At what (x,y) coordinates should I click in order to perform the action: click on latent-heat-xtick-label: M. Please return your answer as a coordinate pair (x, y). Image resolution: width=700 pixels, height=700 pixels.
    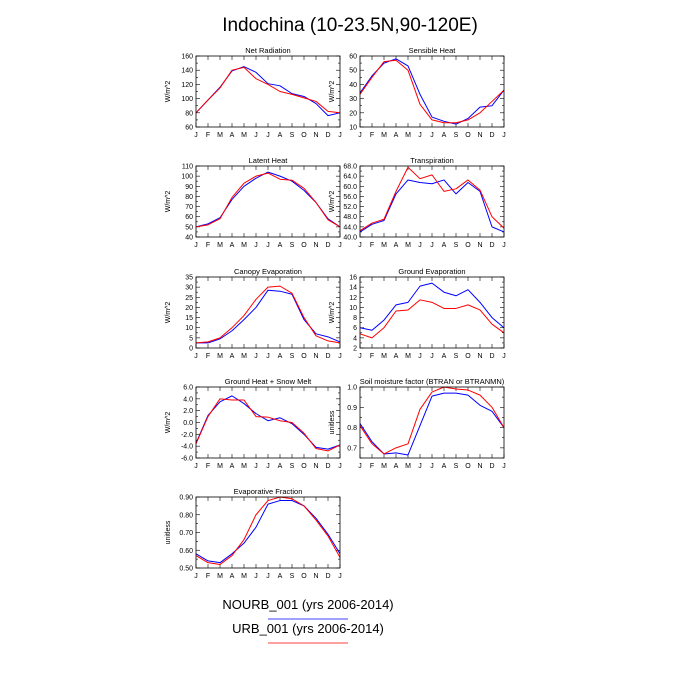
    Looking at the image, I should click on (220, 245).